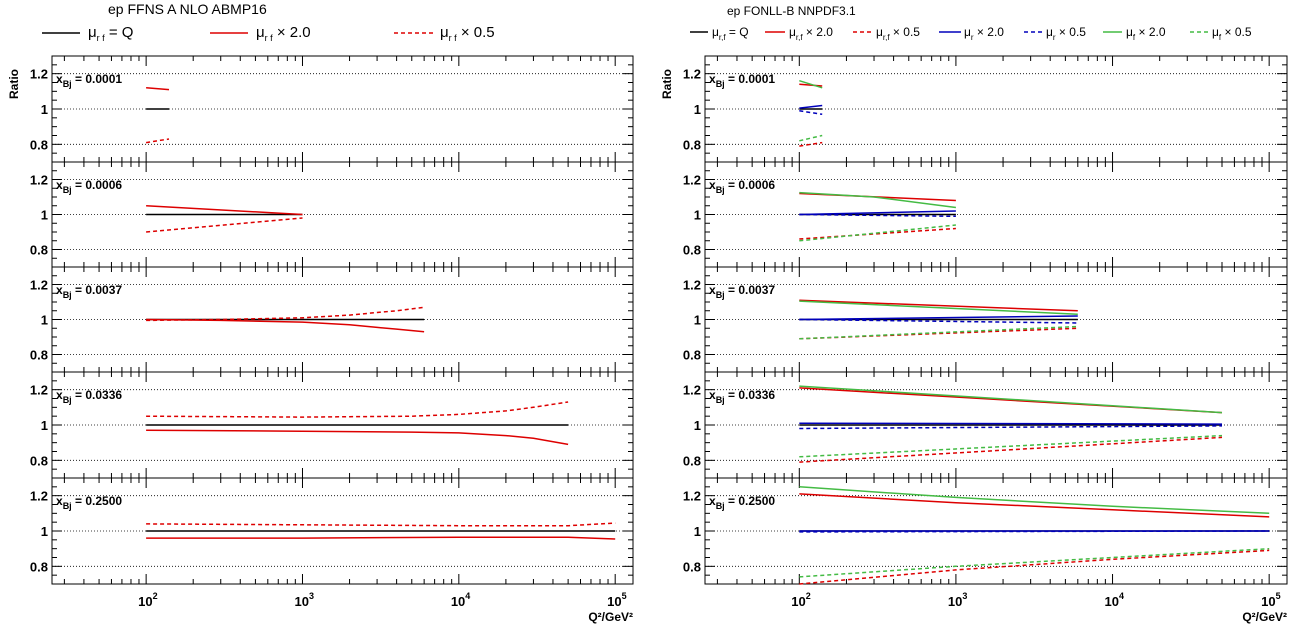  Describe the element at coordinates (791, 11) in the screenshot. I see `chart-title: ep FONLL-B NNPDF3.1` at that location.